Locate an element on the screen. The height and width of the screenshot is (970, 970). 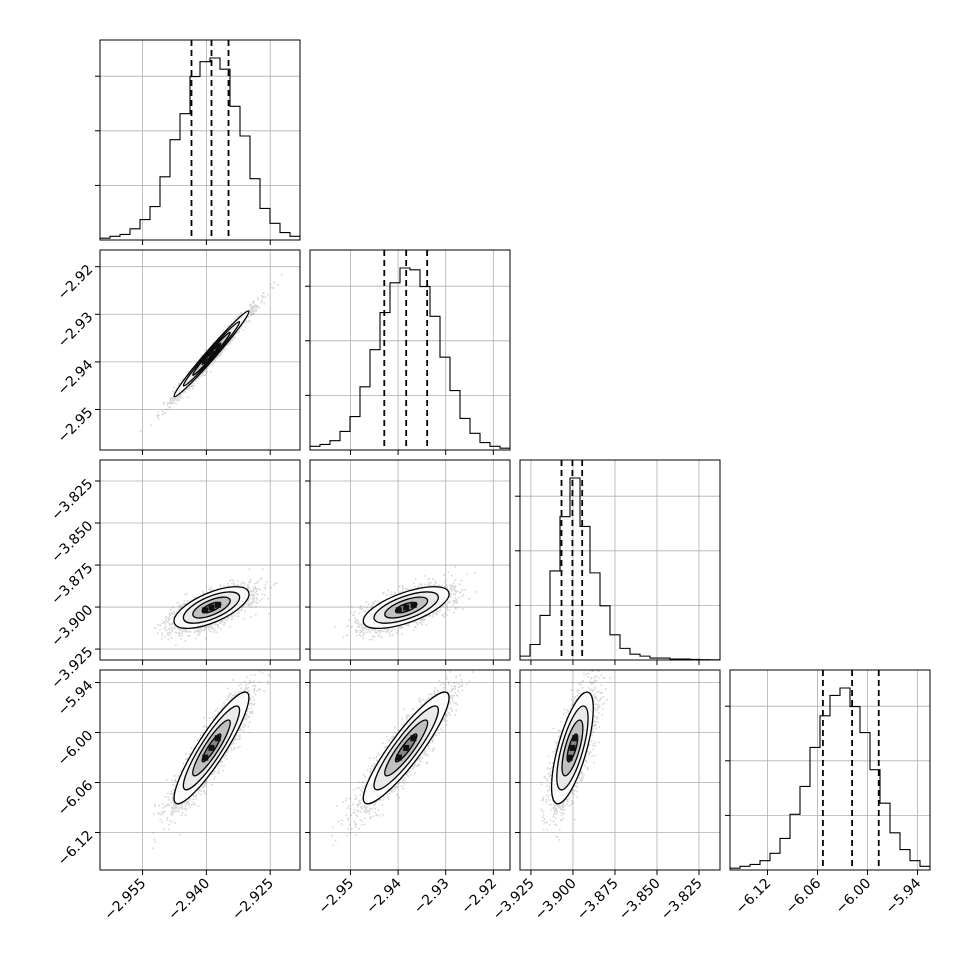
x-tick-label: −2.93 is located at coordinates (432, 897).